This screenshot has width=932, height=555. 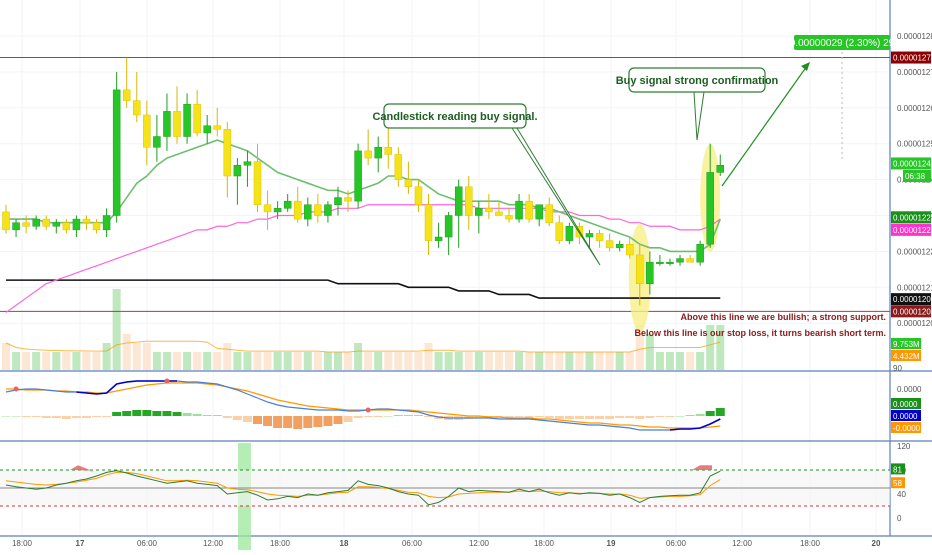 I want to click on change-badge, so click(x=842, y=42).